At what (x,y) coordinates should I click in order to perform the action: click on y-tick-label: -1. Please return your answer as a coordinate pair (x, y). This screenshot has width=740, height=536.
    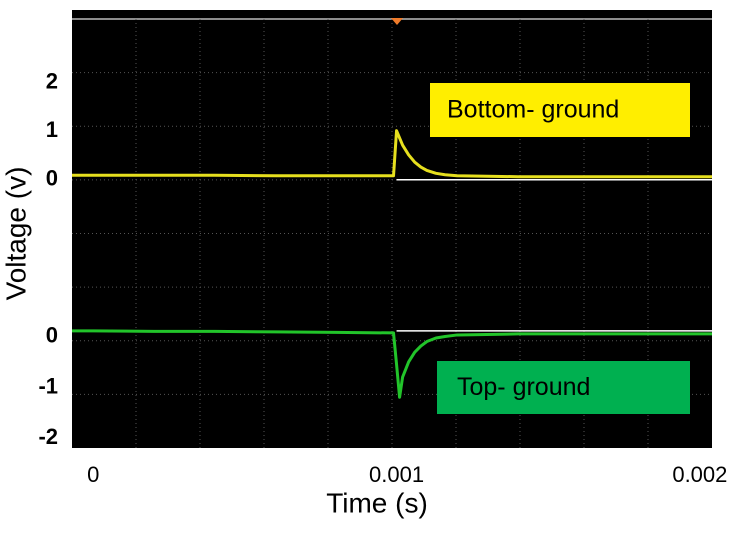
    Looking at the image, I should click on (48, 385).